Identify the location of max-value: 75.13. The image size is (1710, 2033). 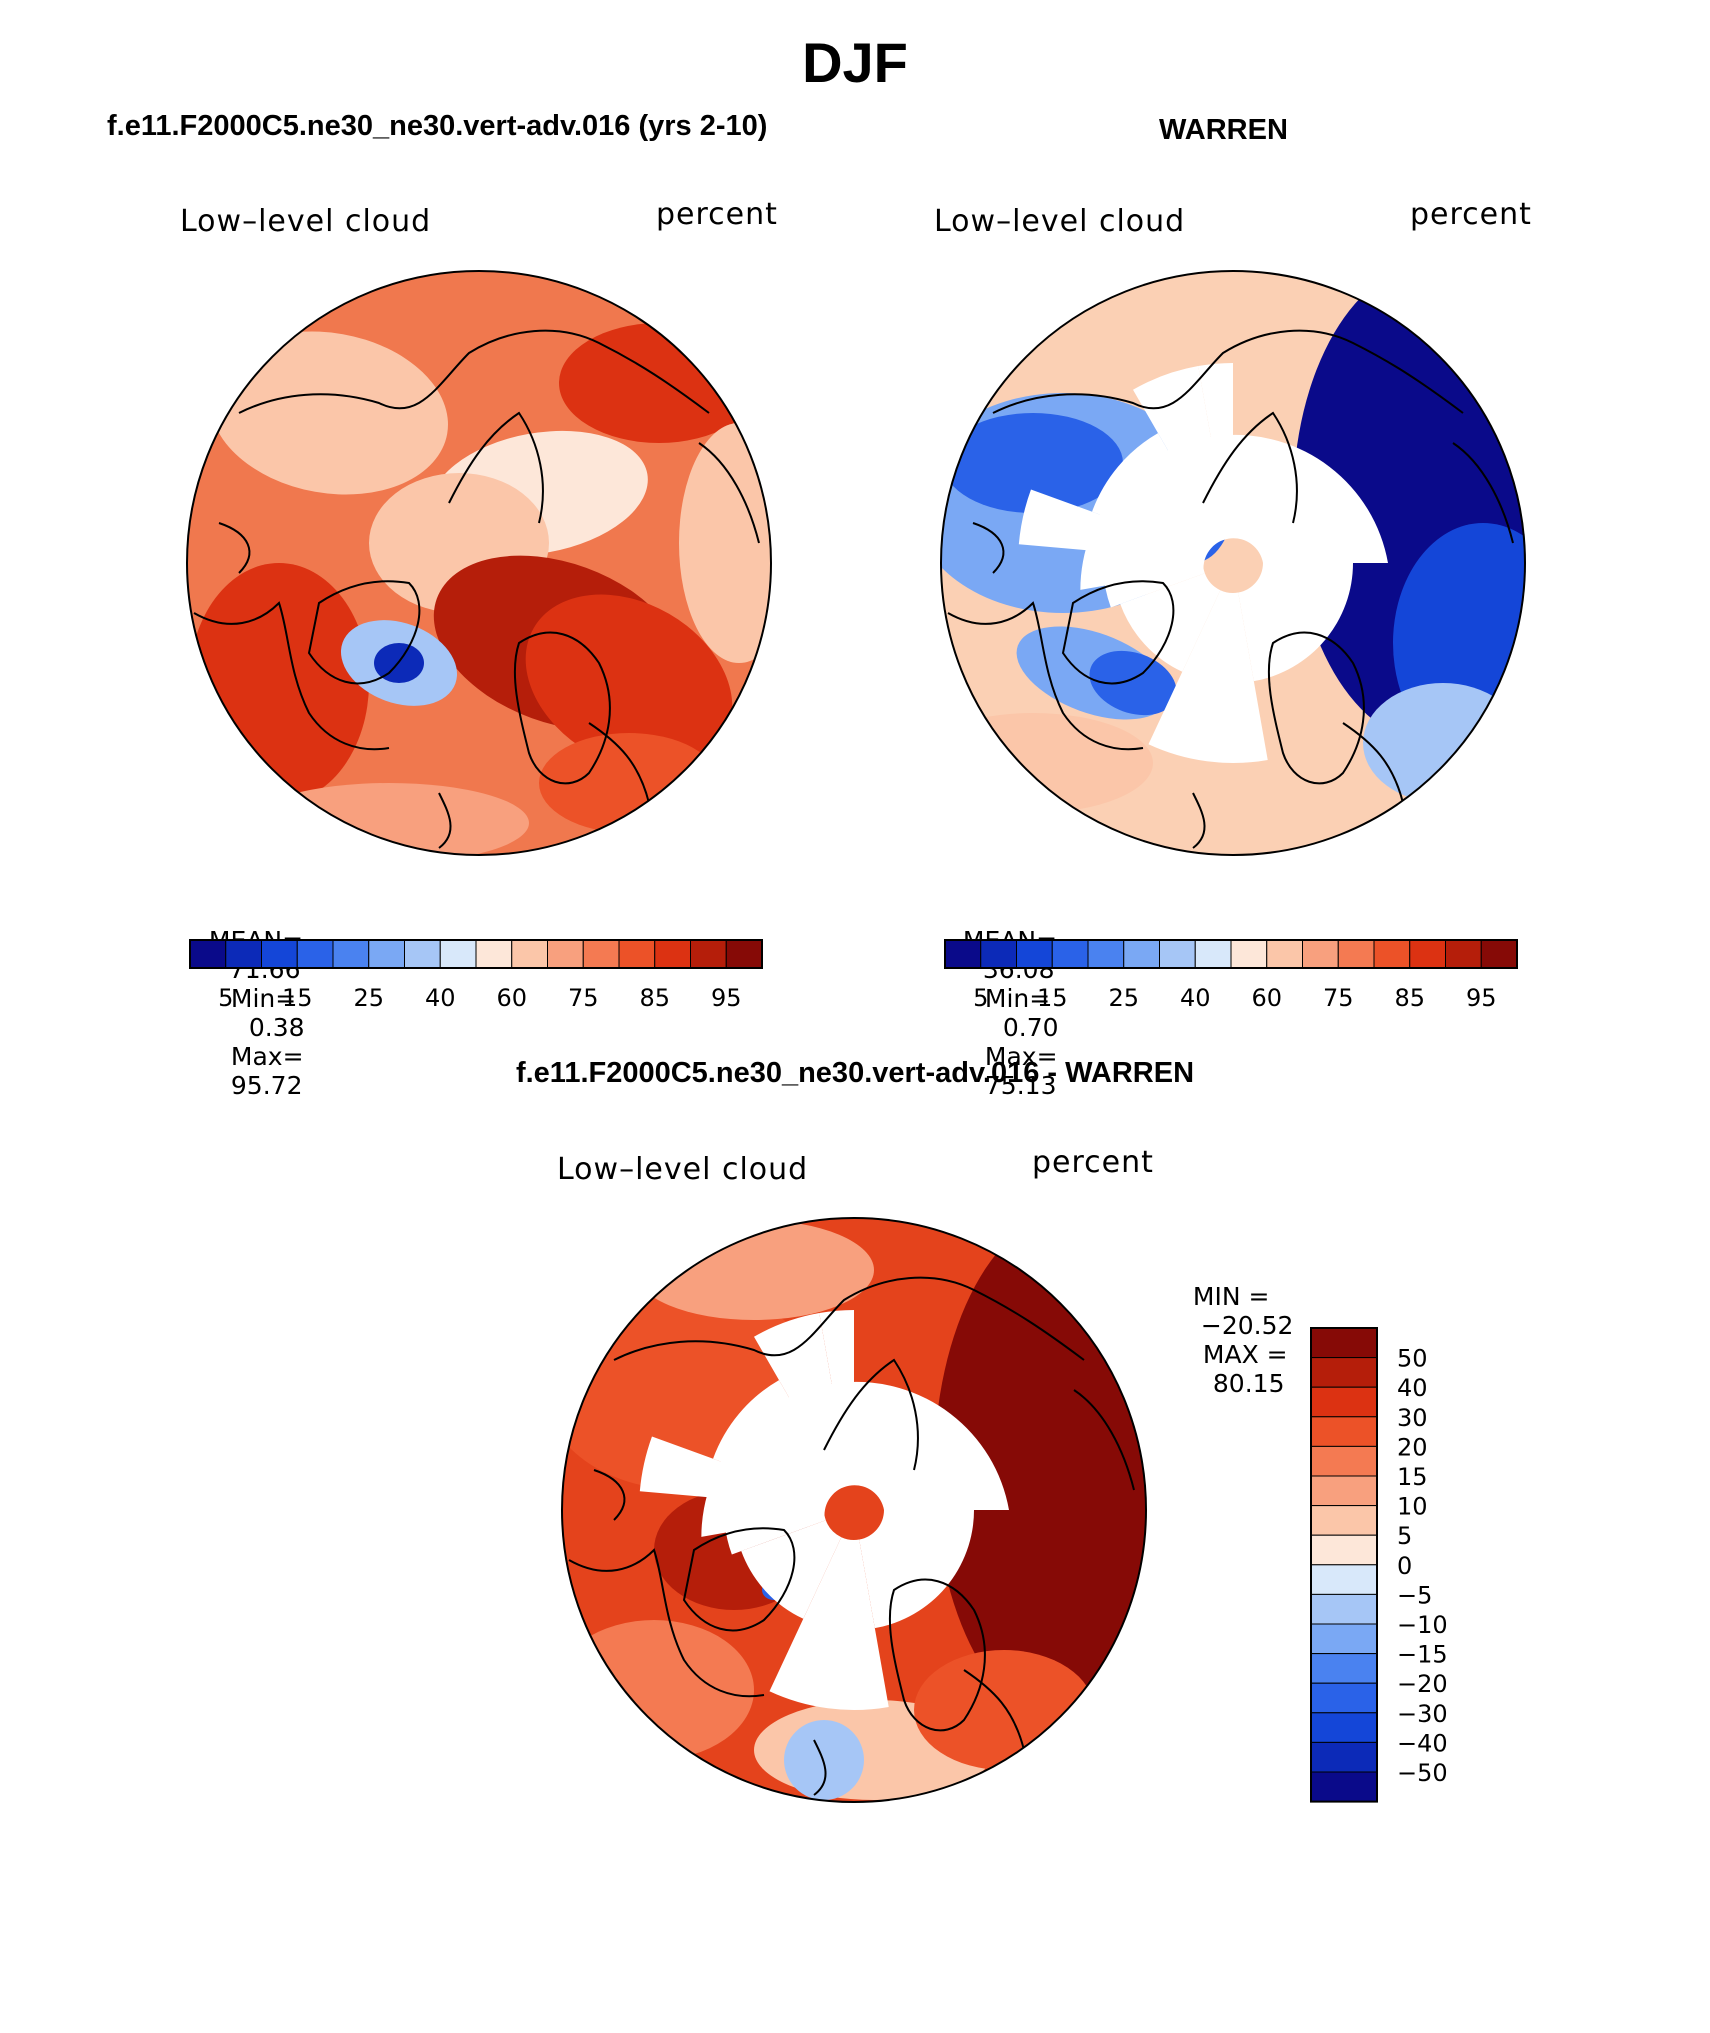
(1020, 1085).